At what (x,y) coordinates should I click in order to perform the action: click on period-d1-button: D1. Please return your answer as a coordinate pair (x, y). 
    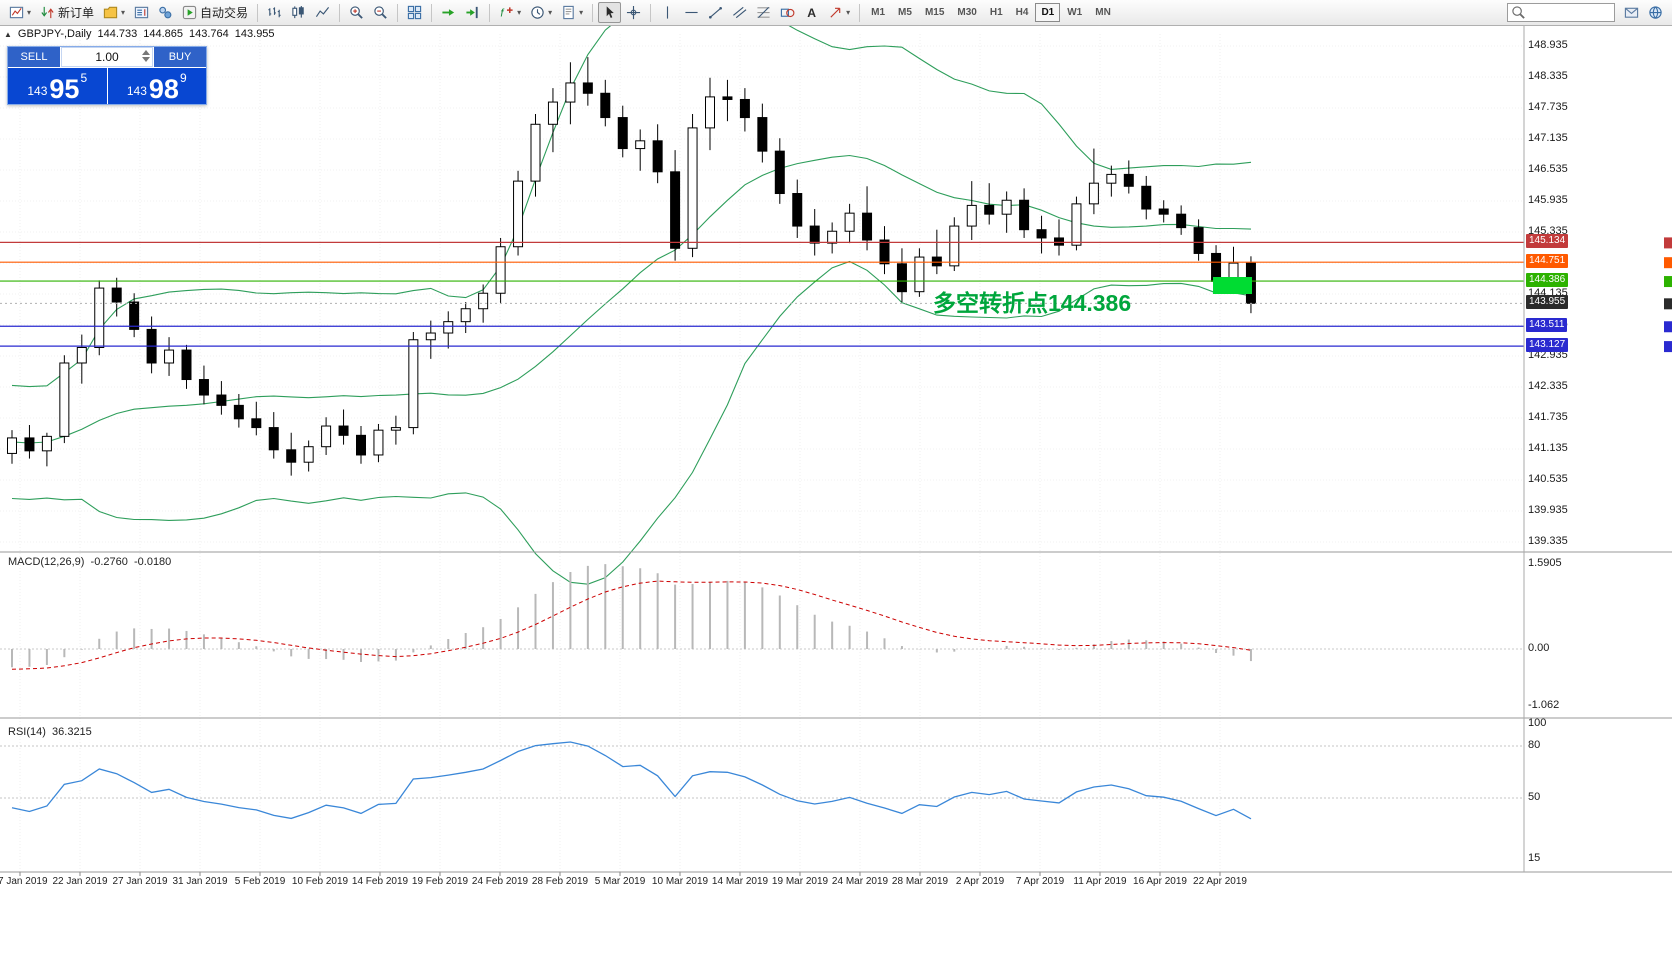
    Looking at the image, I should click on (1048, 12).